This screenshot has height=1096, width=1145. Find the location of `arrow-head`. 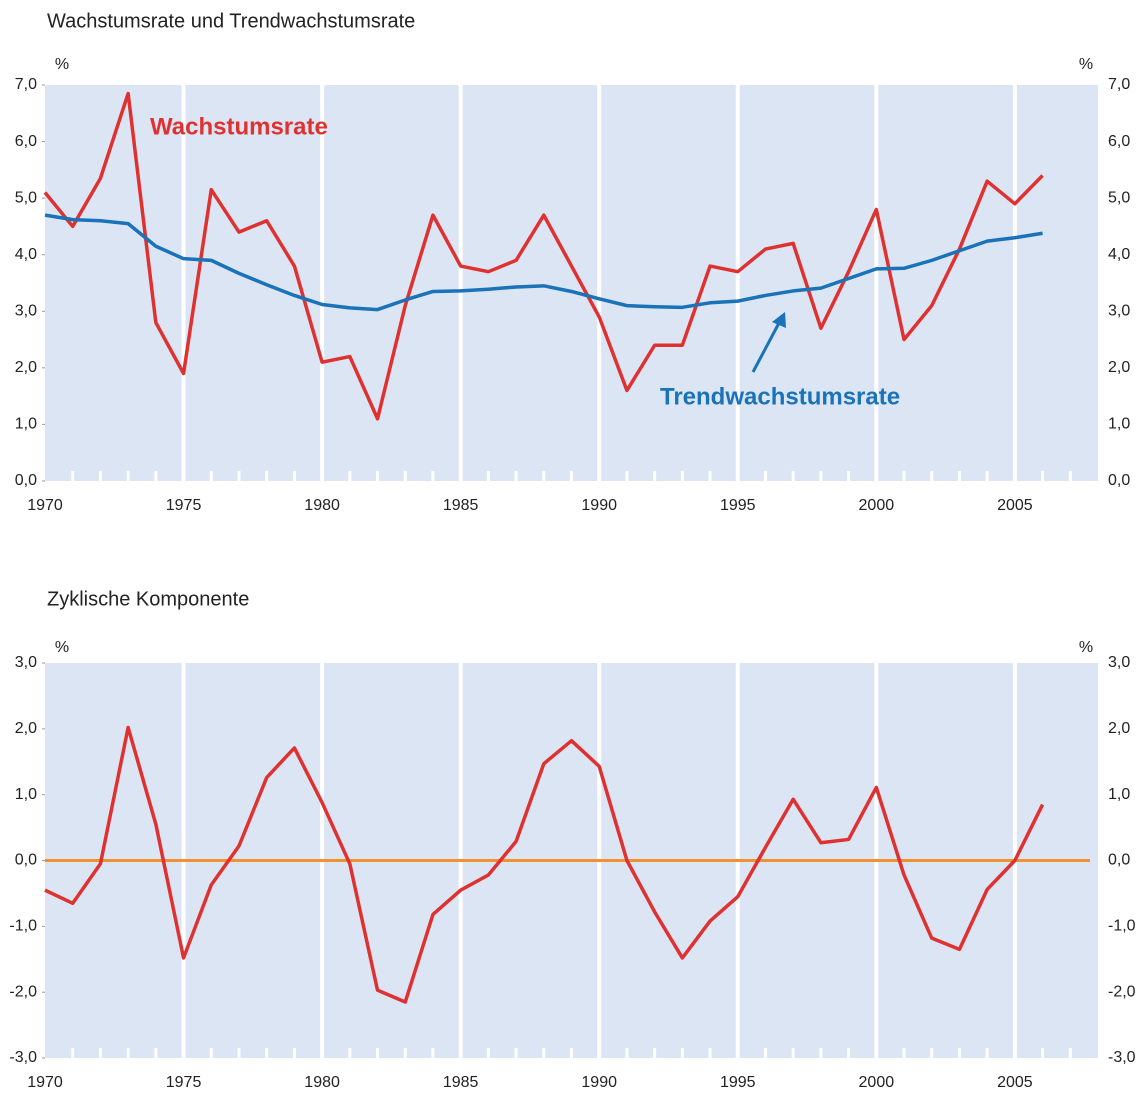

arrow-head is located at coordinates (779, 320).